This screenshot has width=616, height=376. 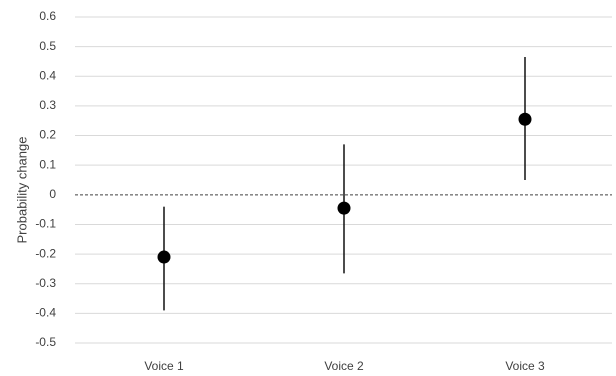 What do you see at coordinates (47, 135) in the screenshot?
I see `y-tick-label: 0.2` at bounding box center [47, 135].